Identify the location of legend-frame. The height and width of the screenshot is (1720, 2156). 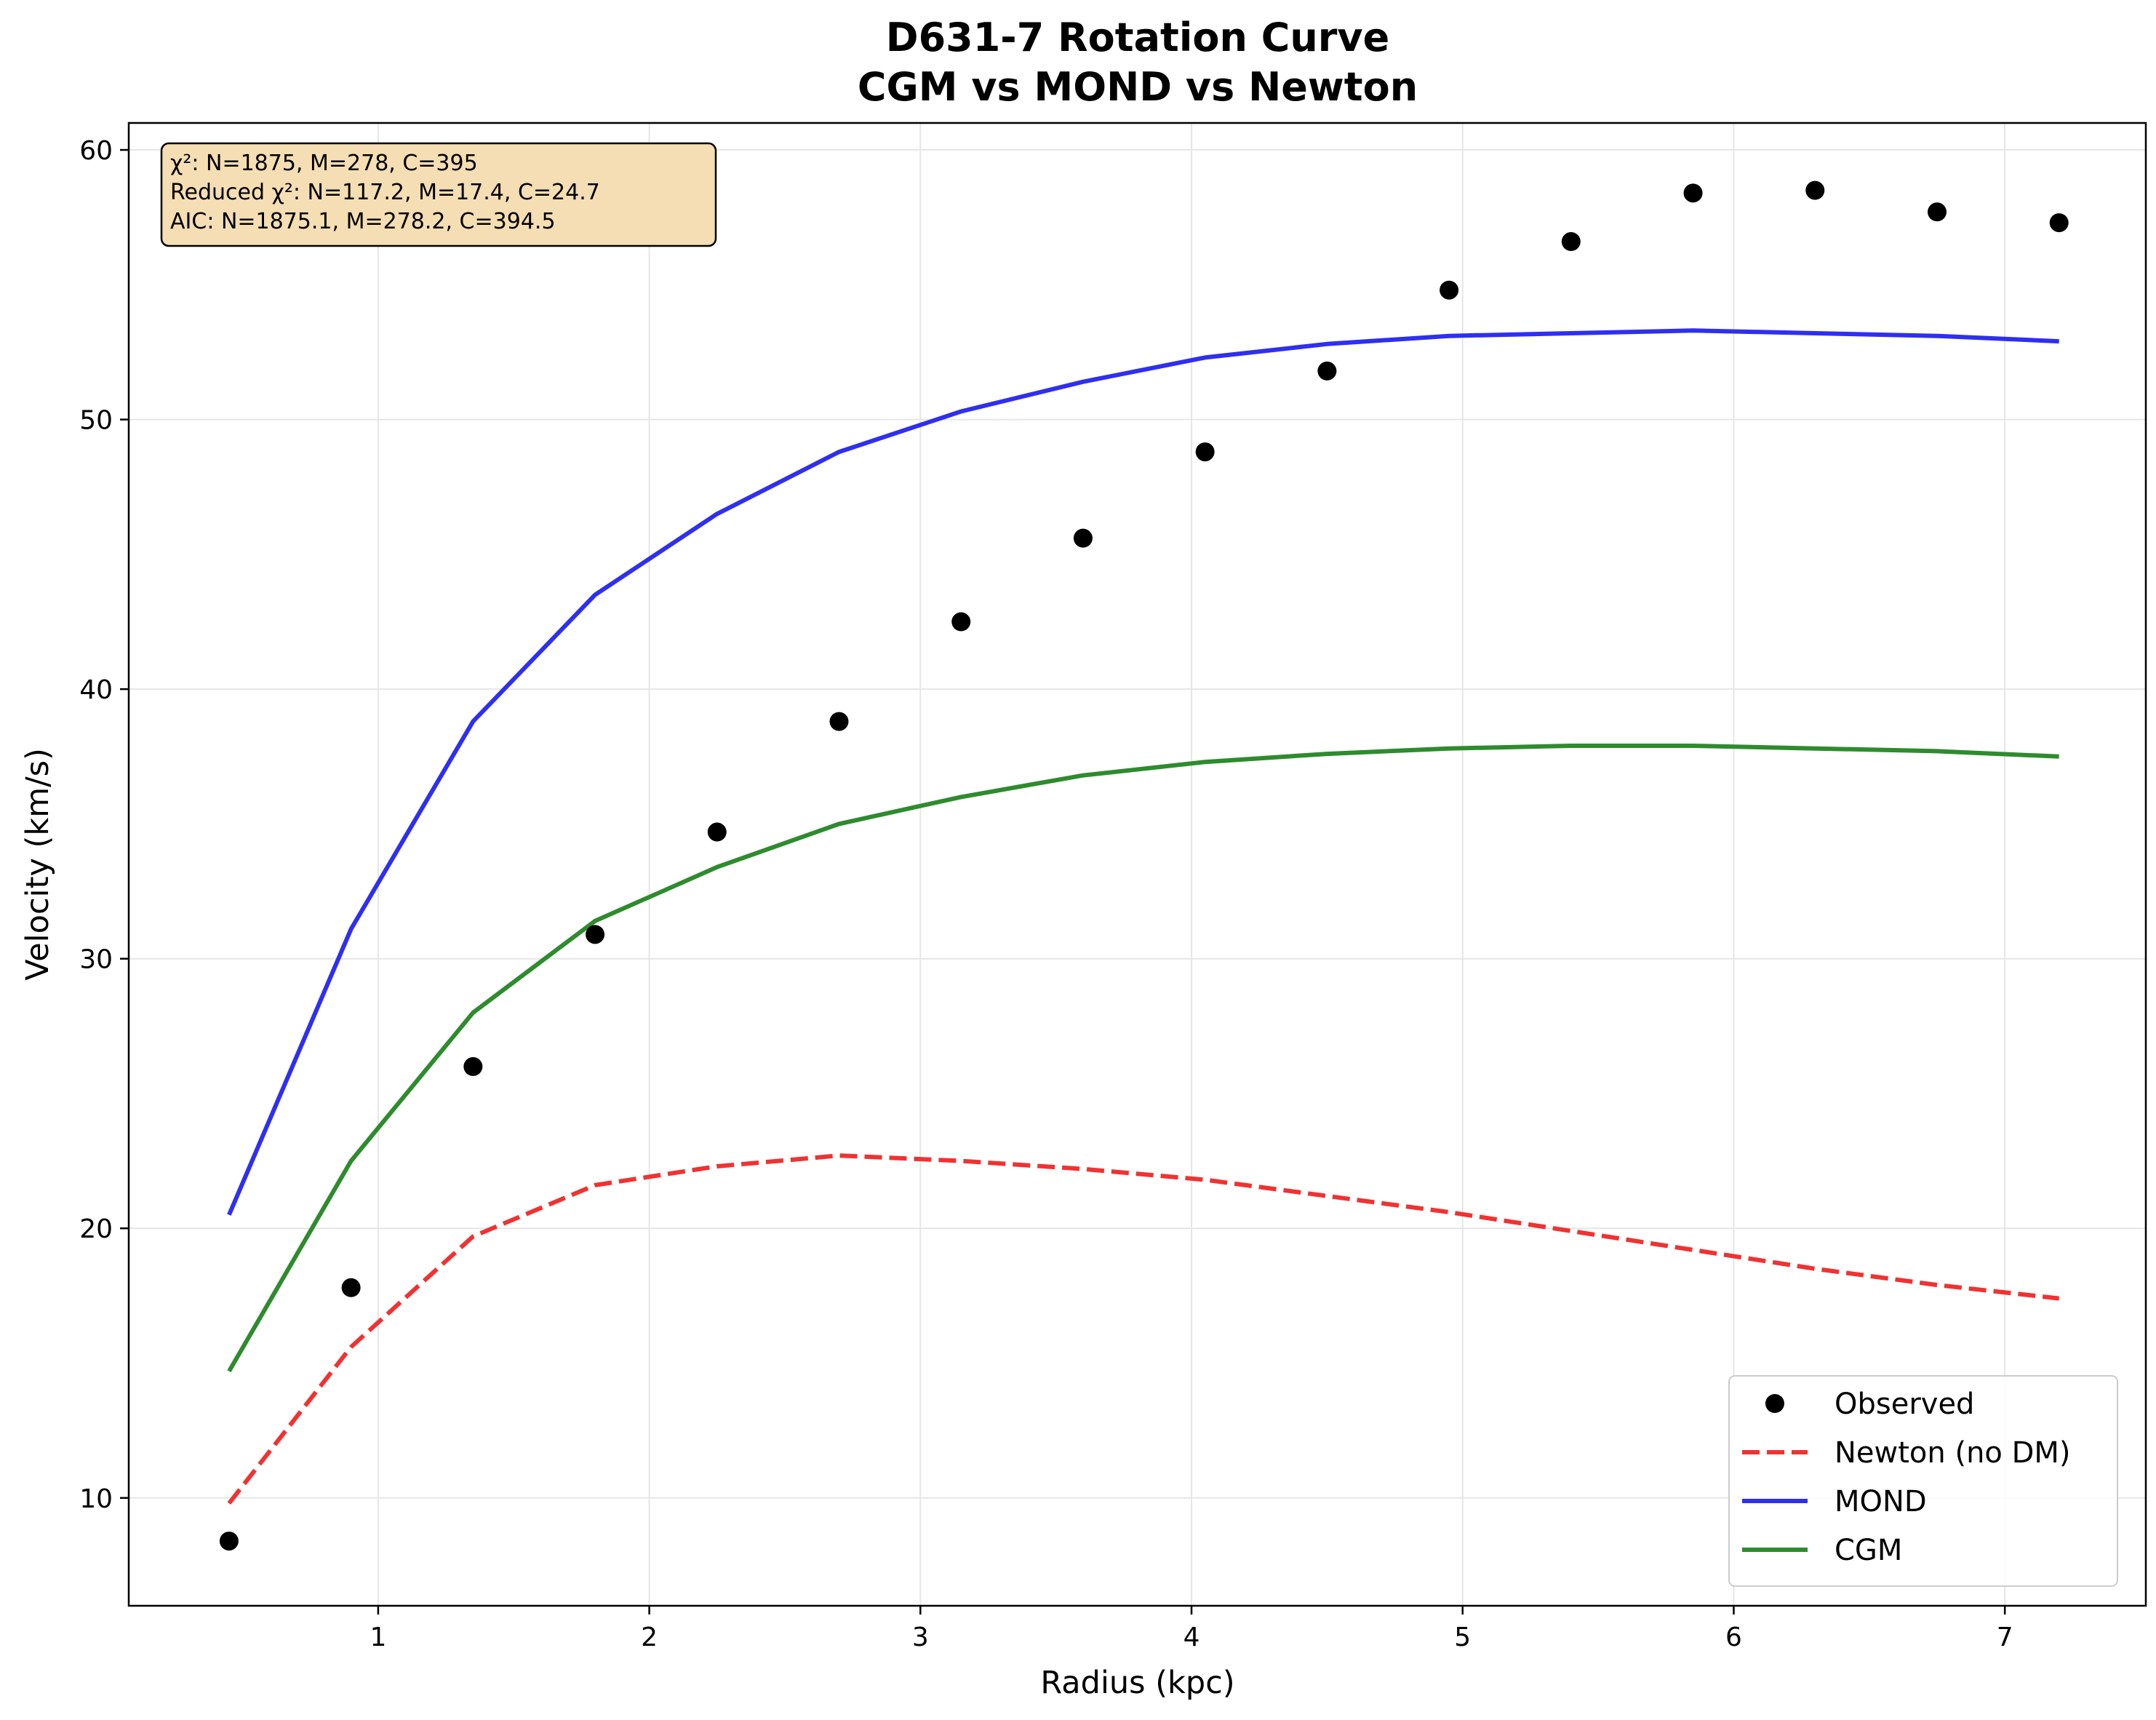
(1923, 1481).